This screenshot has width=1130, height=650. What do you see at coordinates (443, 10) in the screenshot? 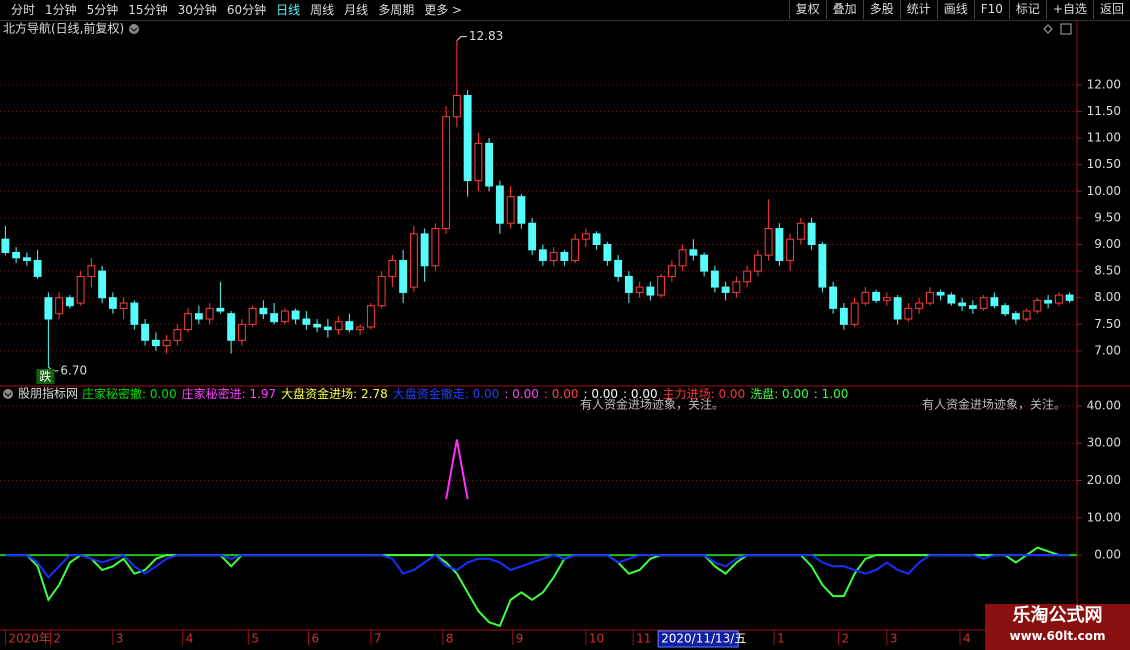
I see `period-tab: 更多 >` at bounding box center [443, 10].